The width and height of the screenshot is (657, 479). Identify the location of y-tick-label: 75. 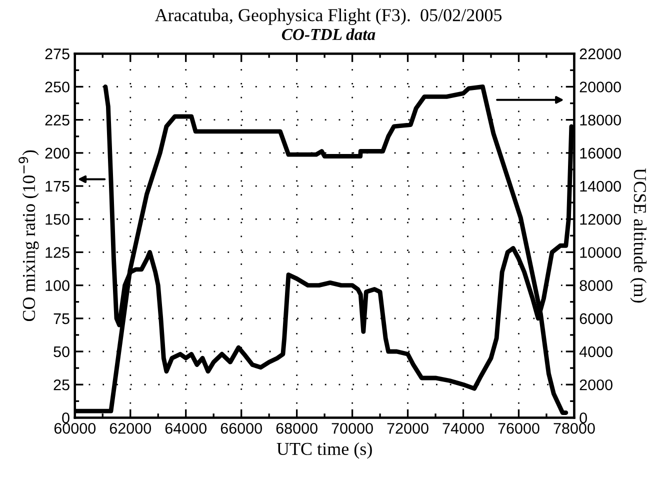
(62, 318).